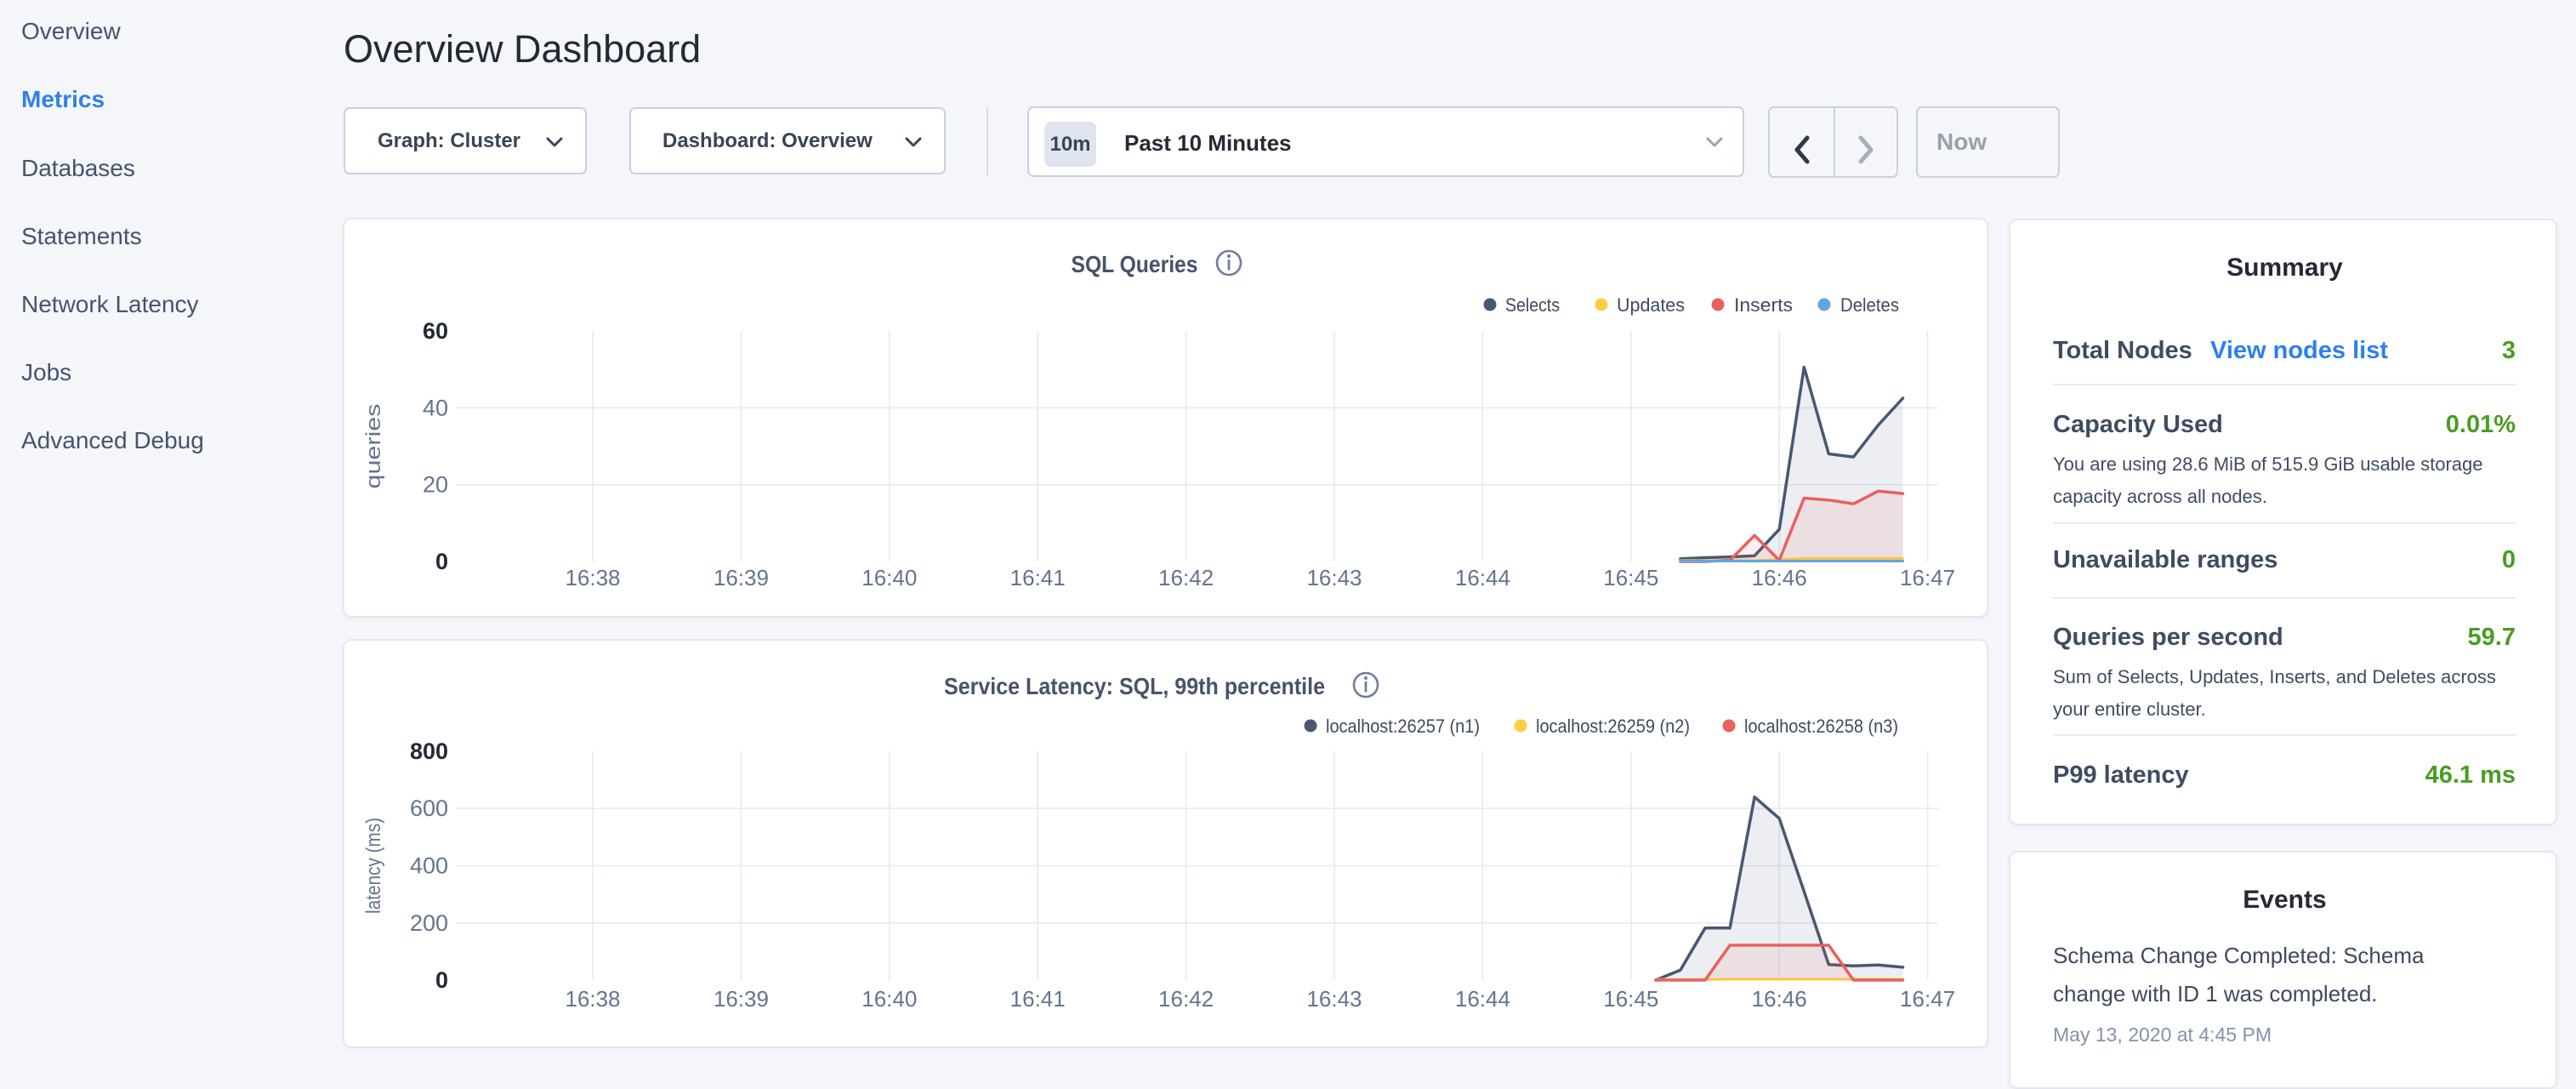 Image resolution: width=2576 pixels, height=1089 pixels. What do you see at coordinates (1613, 726) in the screenshot?
I see `svg-text: localhost:26259 (n2)` at bounding box center [1613, 726].